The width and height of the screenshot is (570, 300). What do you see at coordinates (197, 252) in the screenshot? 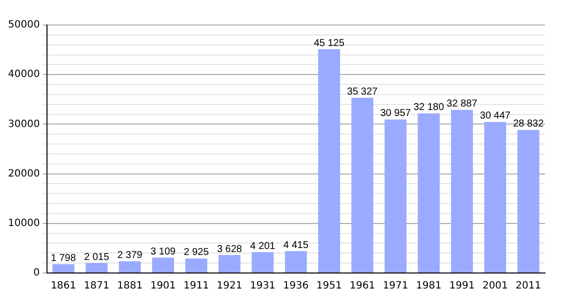
I see `data-label: 2 925` at bounding box center [197, 252].